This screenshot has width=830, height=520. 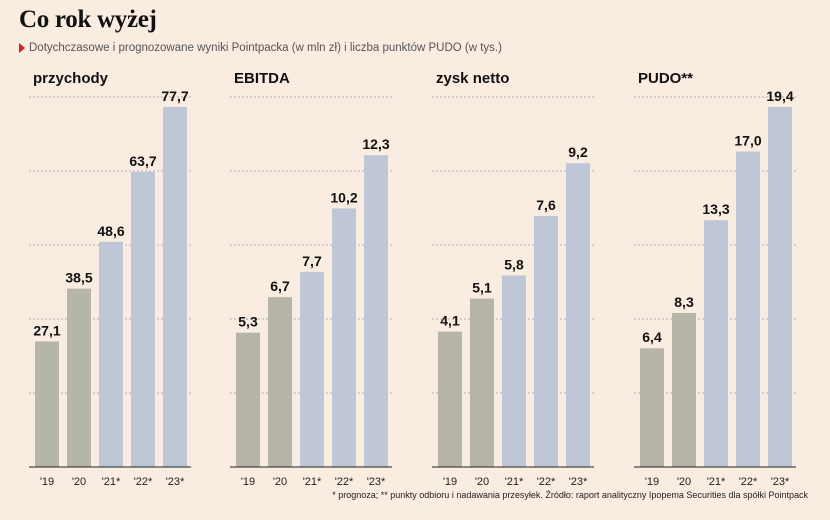 I want to click on data-label: 6,7, so click(x=280, y=286).